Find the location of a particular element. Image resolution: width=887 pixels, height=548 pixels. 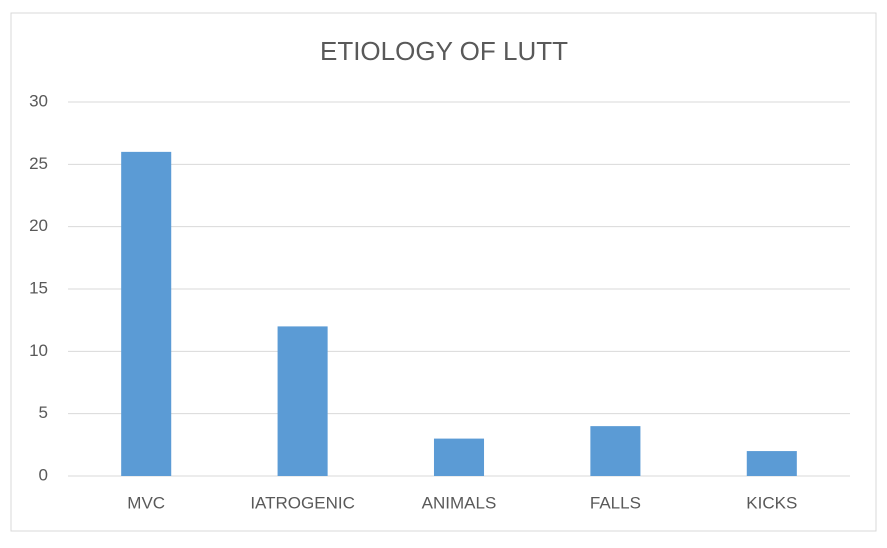

x-tick-label: IATROGENIC is located at coordinates (302, 502).